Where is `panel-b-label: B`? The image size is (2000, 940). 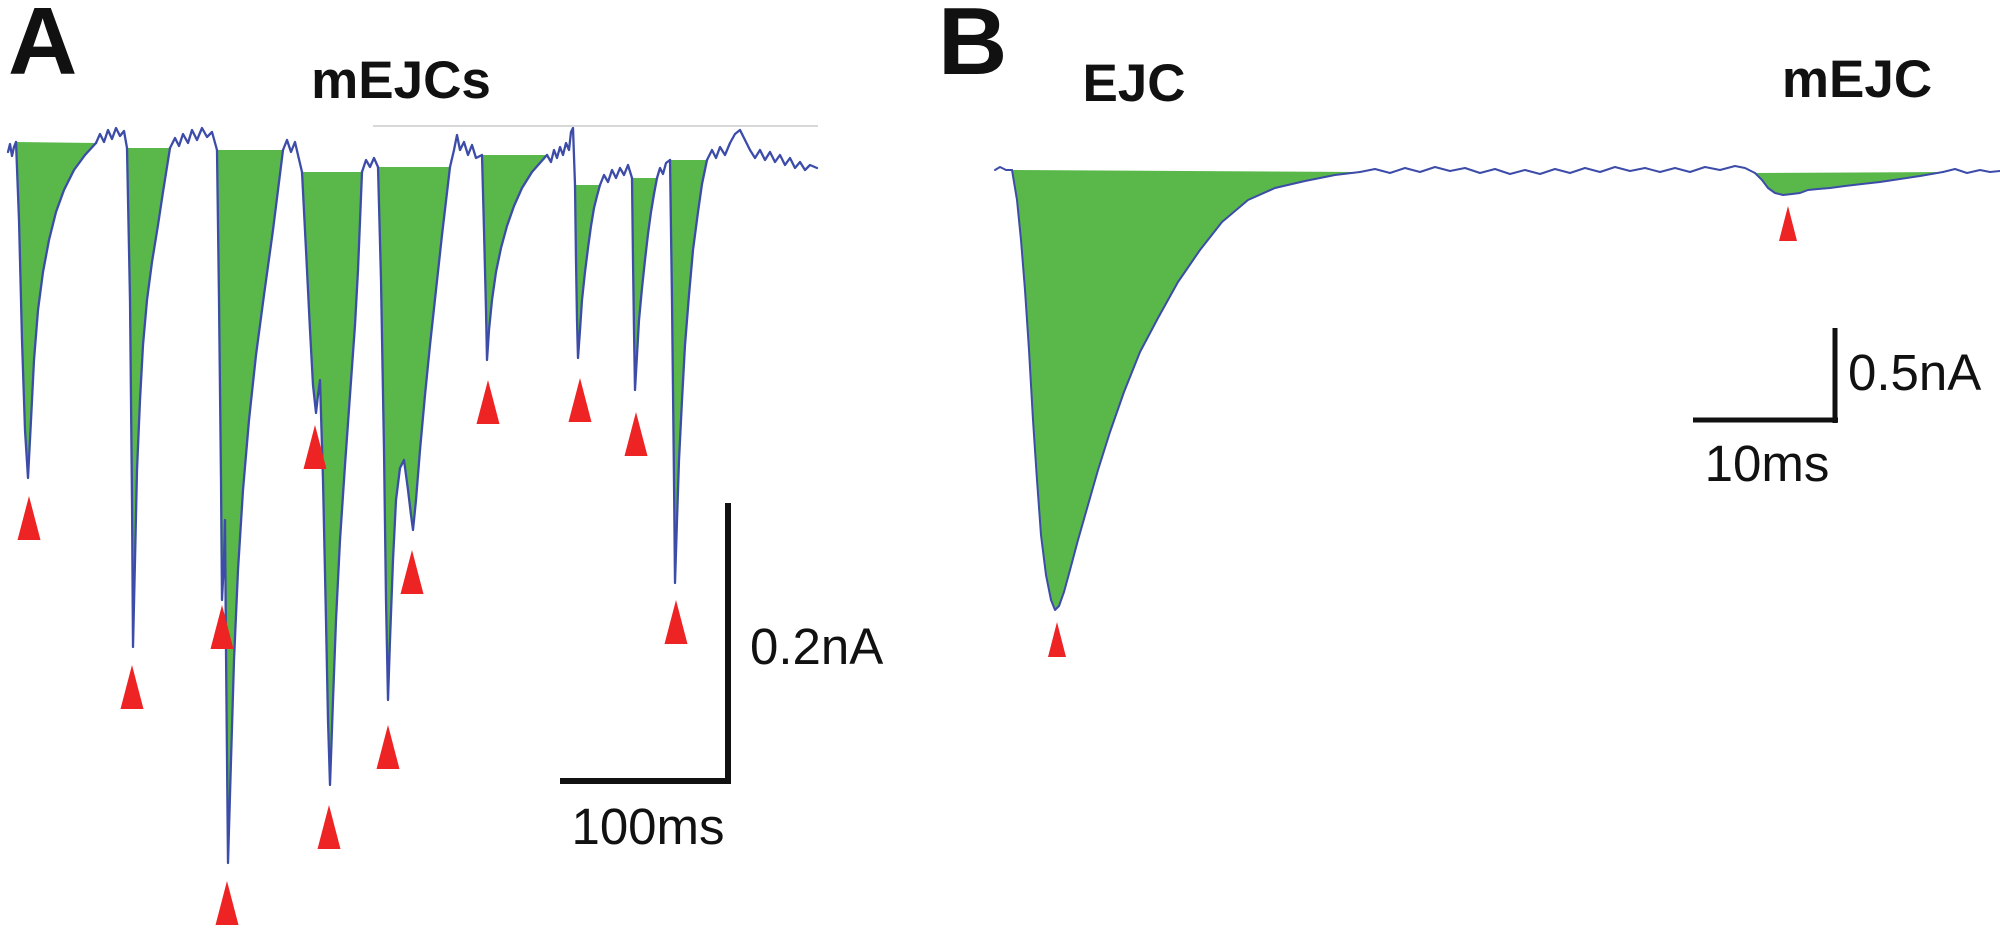
panel-b-label: B is located at coordinates (973, 47).